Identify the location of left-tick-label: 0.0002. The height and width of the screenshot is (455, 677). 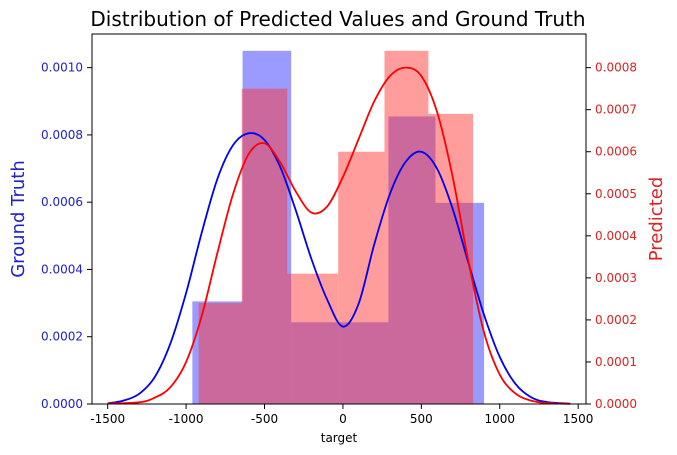
(62, 337).